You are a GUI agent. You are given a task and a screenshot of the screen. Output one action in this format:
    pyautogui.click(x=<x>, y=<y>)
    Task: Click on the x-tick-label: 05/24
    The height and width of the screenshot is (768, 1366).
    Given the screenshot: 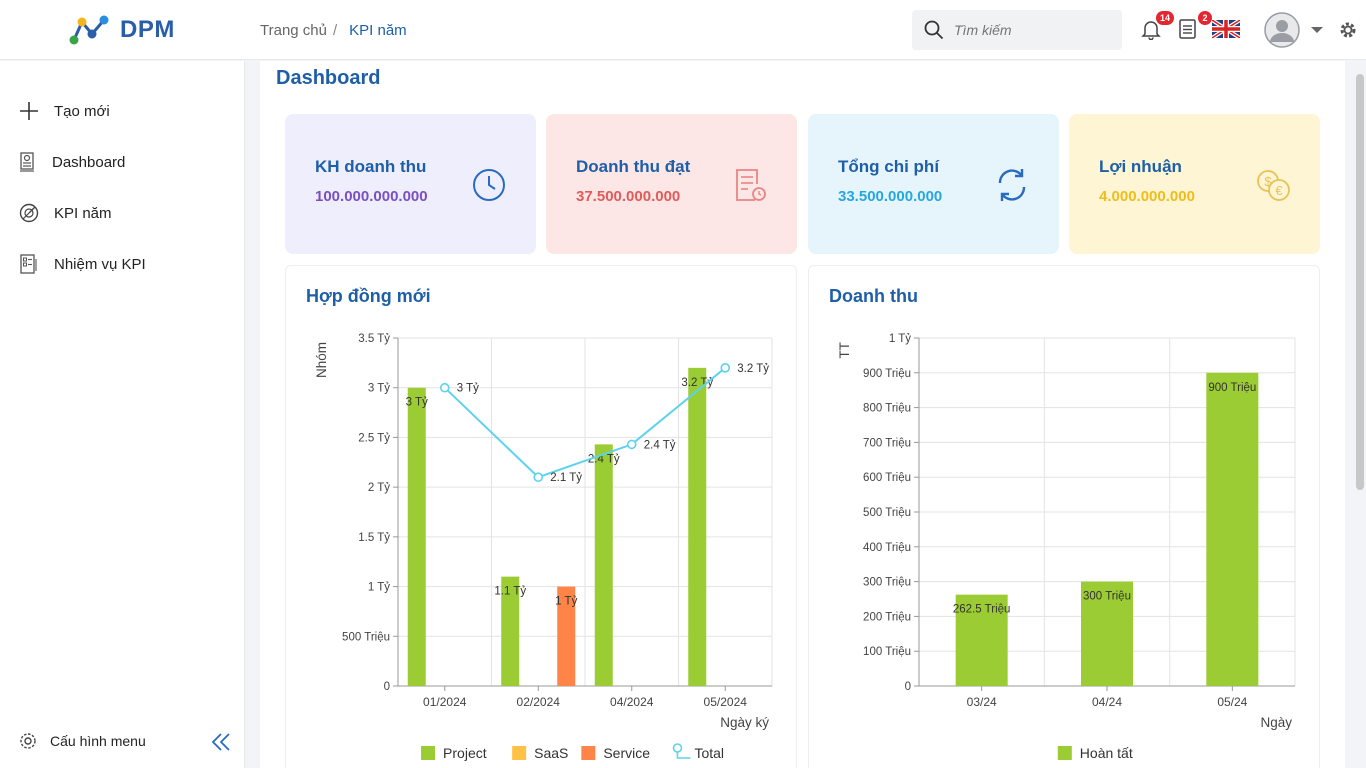 What is the action you would take?
    pyautogui.click(x=1232, y=702)
    